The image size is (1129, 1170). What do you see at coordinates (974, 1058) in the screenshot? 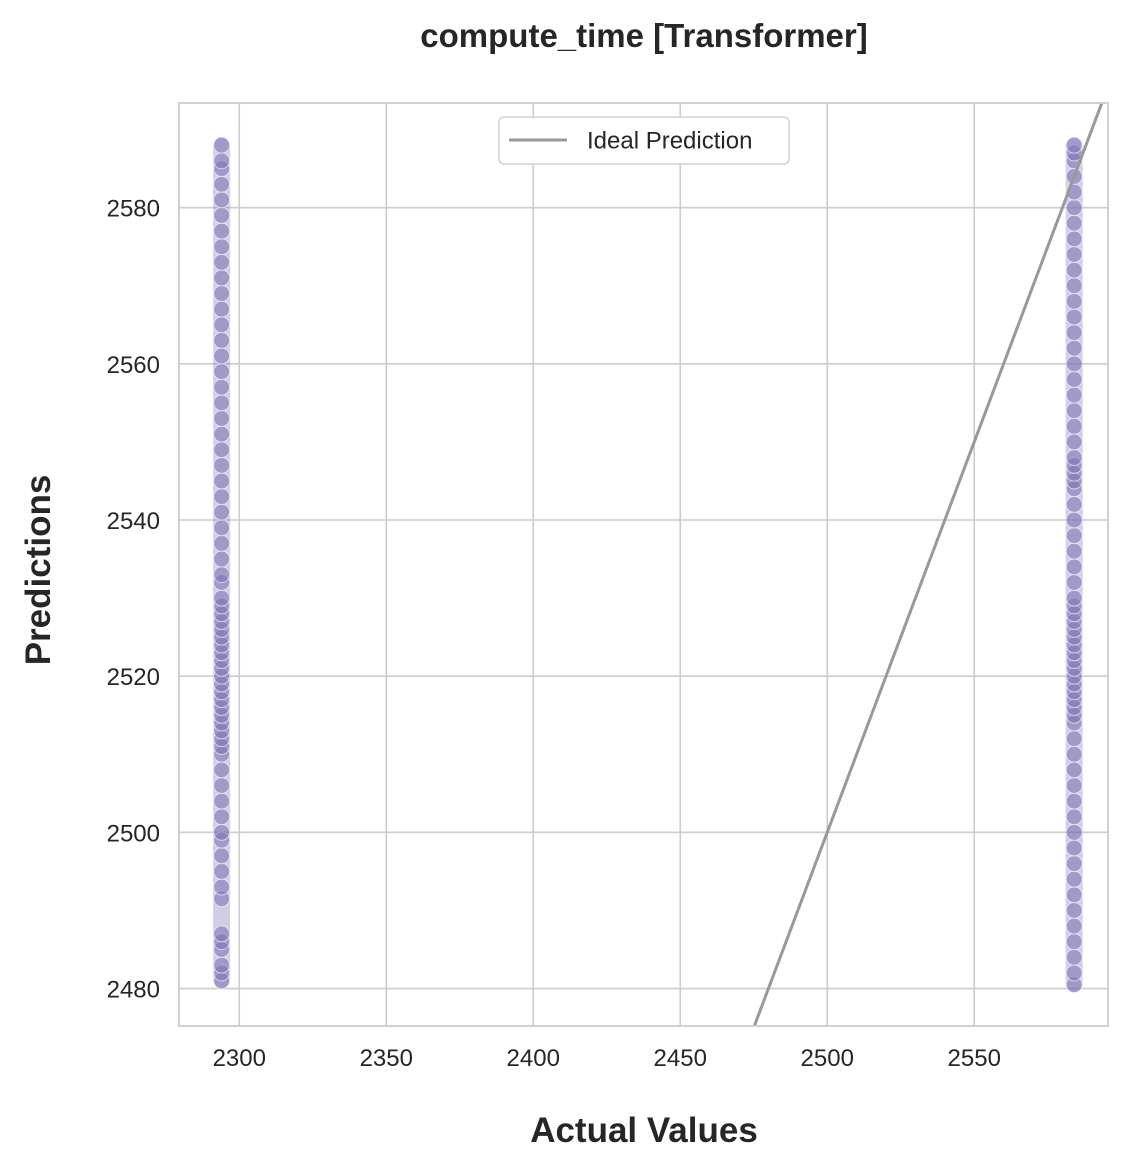
I see `x-tick-label: 2550` at bounding box center [974, 1058].